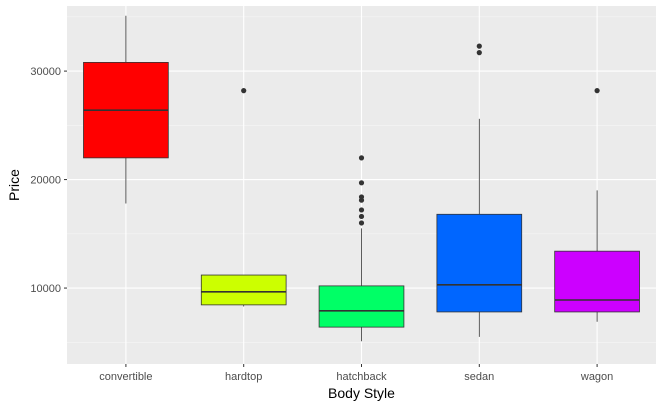  Describe the element at coordinates (479, 263) in the screenshot. I see `box-sedan` at that location.